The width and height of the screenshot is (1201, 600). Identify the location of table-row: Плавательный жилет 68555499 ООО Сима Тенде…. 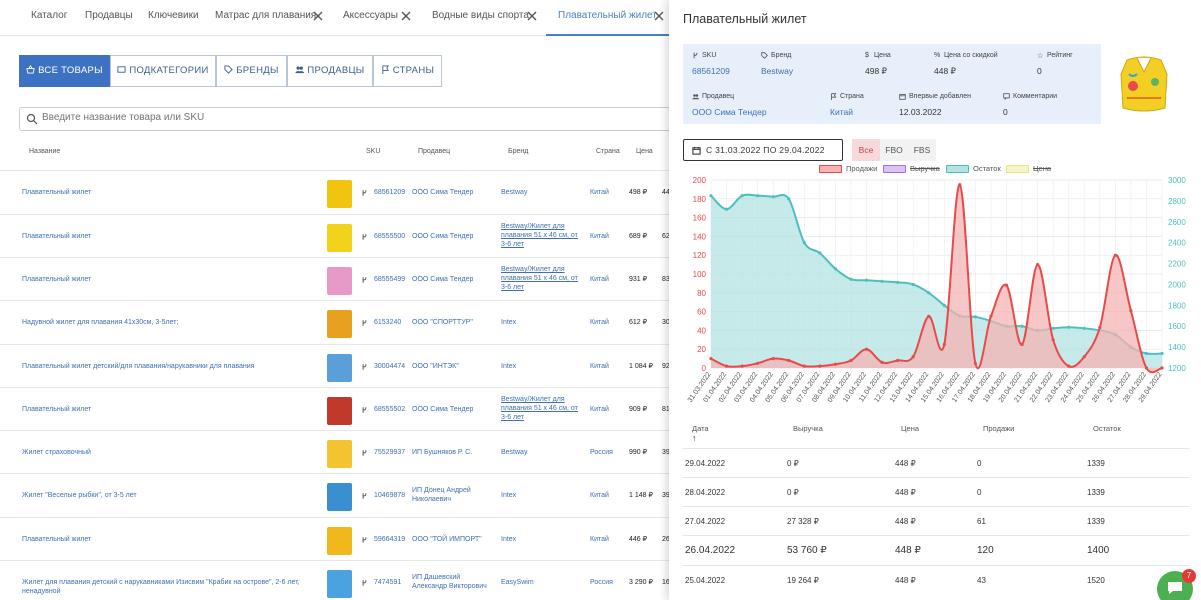
(334, 278).